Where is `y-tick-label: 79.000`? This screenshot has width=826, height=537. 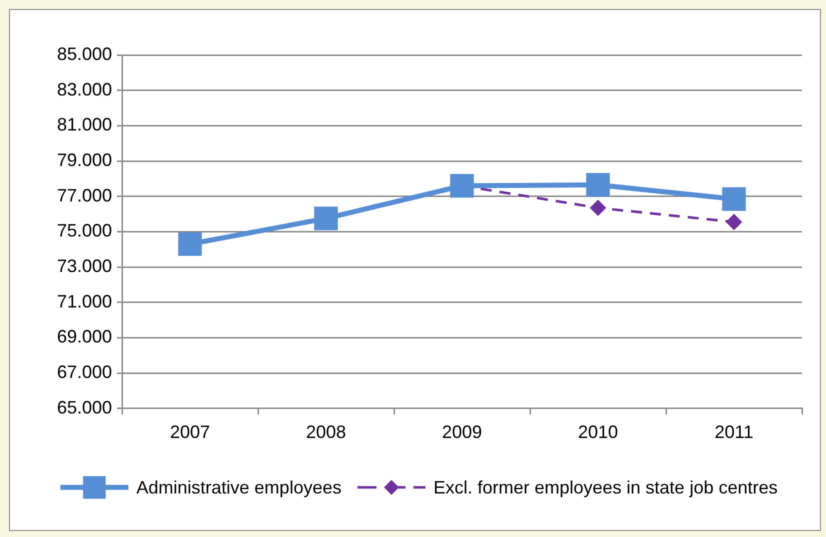
y-tick-label: 79.000 is located at coordinates (84, 160).